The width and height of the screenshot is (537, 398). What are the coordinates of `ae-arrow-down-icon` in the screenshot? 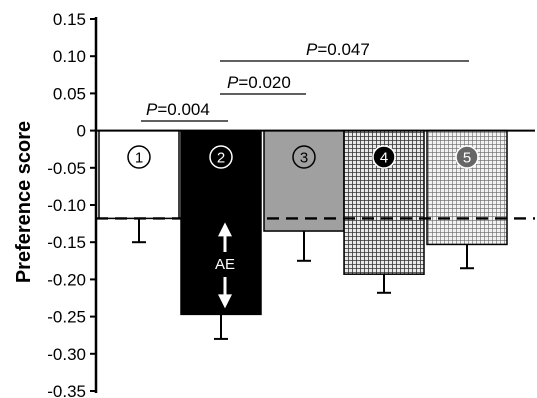 It's located at (225, 301).